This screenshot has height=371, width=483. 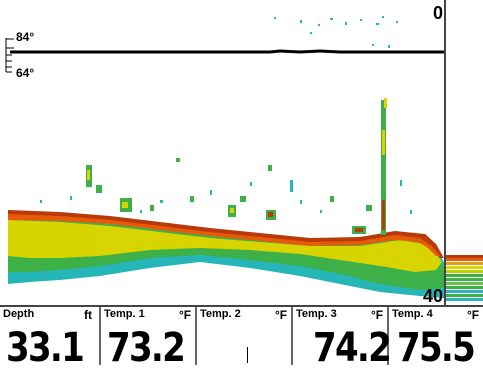 What do you see at coordinates (25, 37) in the screenshot?
I see `temperature-scale-upper: 84°` at bounding box center [25, 37].